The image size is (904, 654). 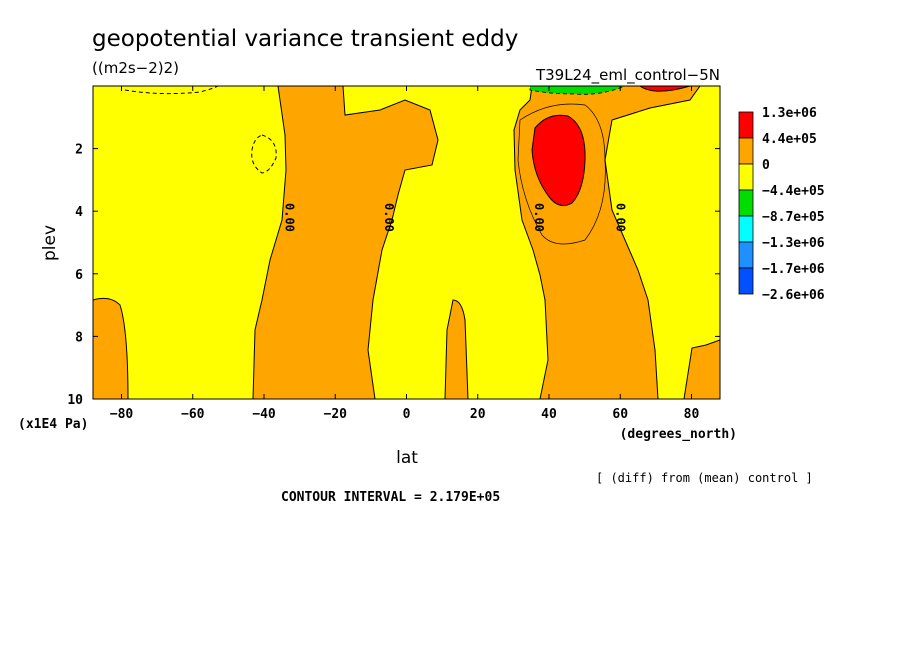 I want to click on x-tick-label: −40, so click(x=264, y=414).